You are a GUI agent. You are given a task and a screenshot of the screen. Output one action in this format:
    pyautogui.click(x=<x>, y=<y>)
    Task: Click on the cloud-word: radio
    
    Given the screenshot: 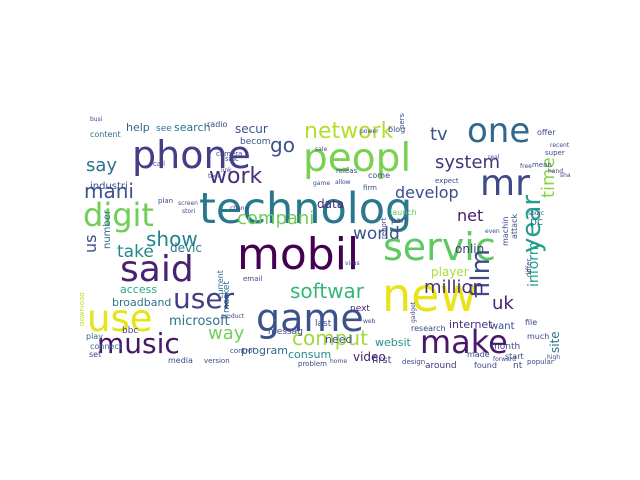 What is the action you would take?
    pyautogui.click(x=217, y=124)
    